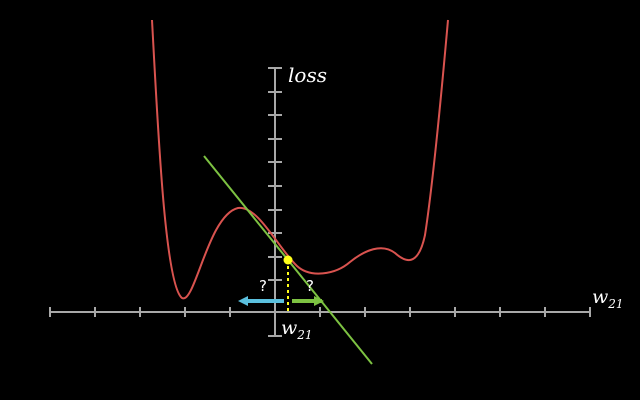  What do you see at coordinates (263, 286) in the screenshot?
I see `question-mark-left: ?` at bounding box center [263, 286].